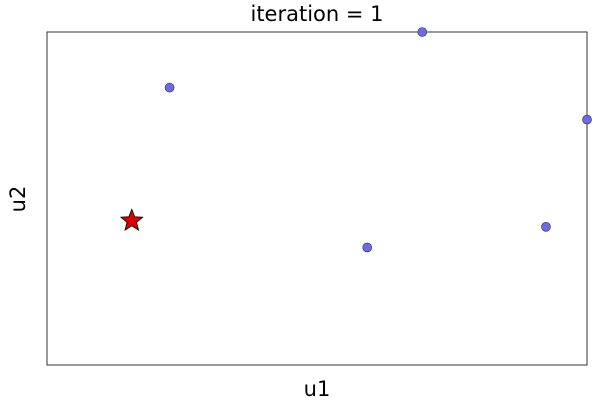 Image resolution: width=600 pixels, height=400 pixels. What do you see at coordinates (18, 199) in the screenshot?
I see `y-axis-label: u2` at bounding box center [18, 199].